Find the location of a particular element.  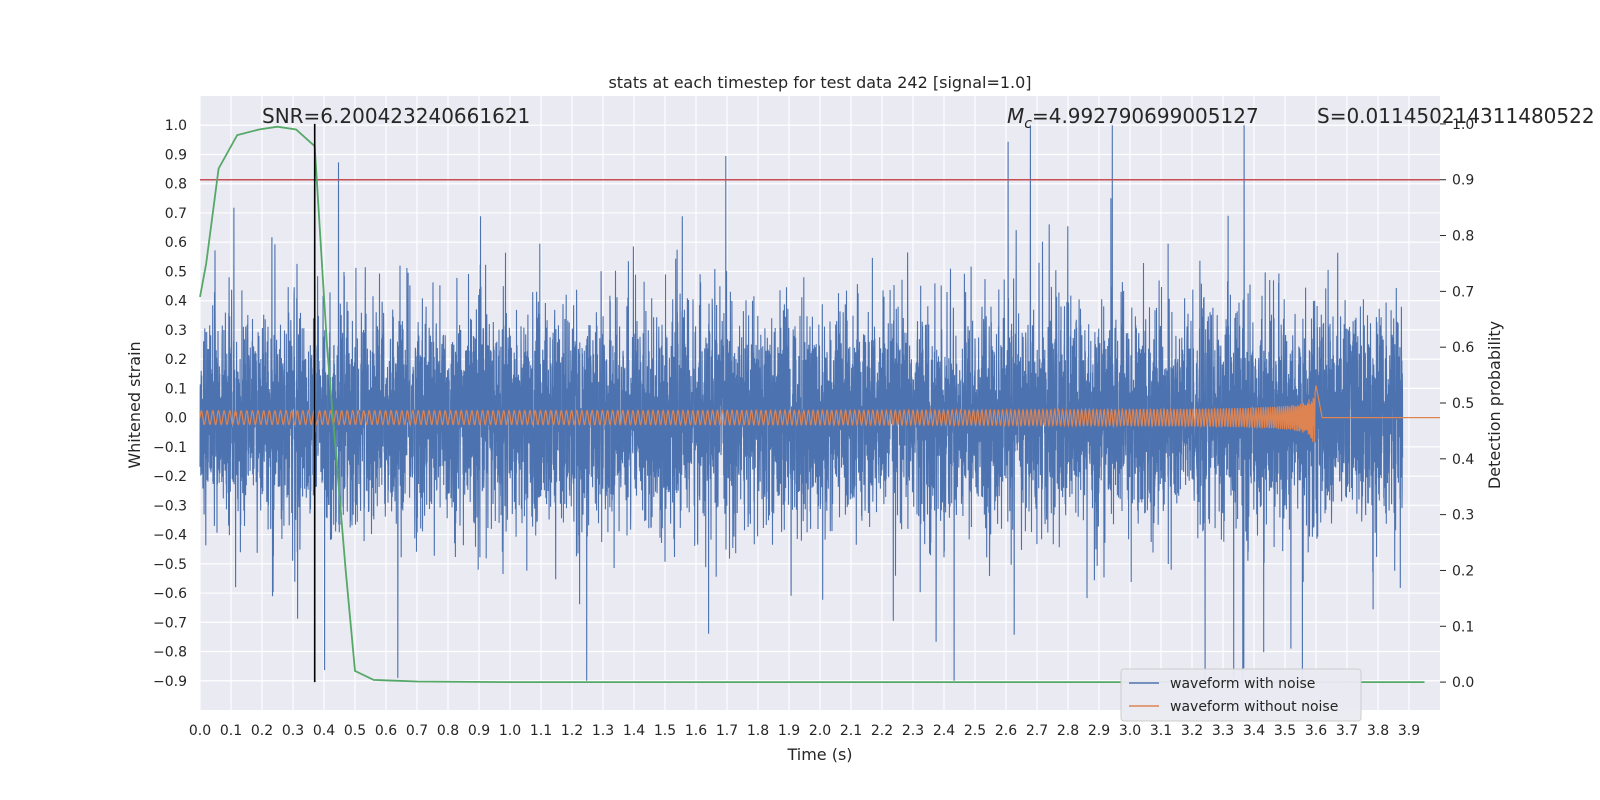

x-tick-label: 3.3 is located at coordinates (1223, 731).